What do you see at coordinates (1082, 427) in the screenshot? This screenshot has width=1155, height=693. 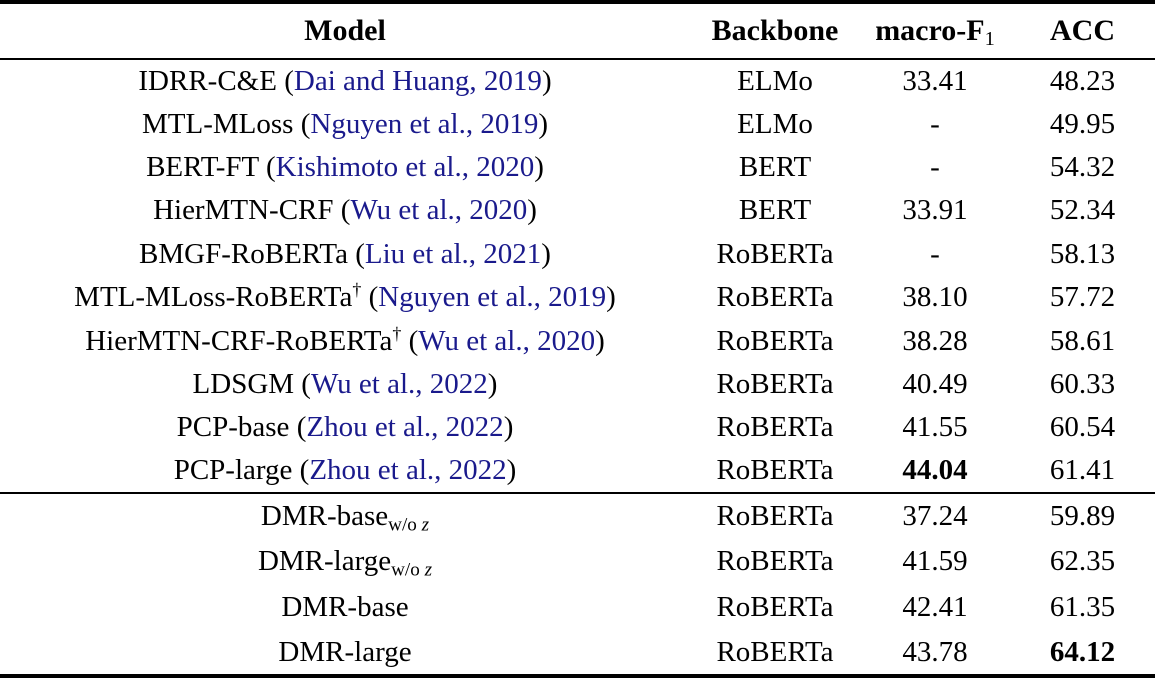 I see `acc-cell: 60.54` at bounding box center [1082, 427].